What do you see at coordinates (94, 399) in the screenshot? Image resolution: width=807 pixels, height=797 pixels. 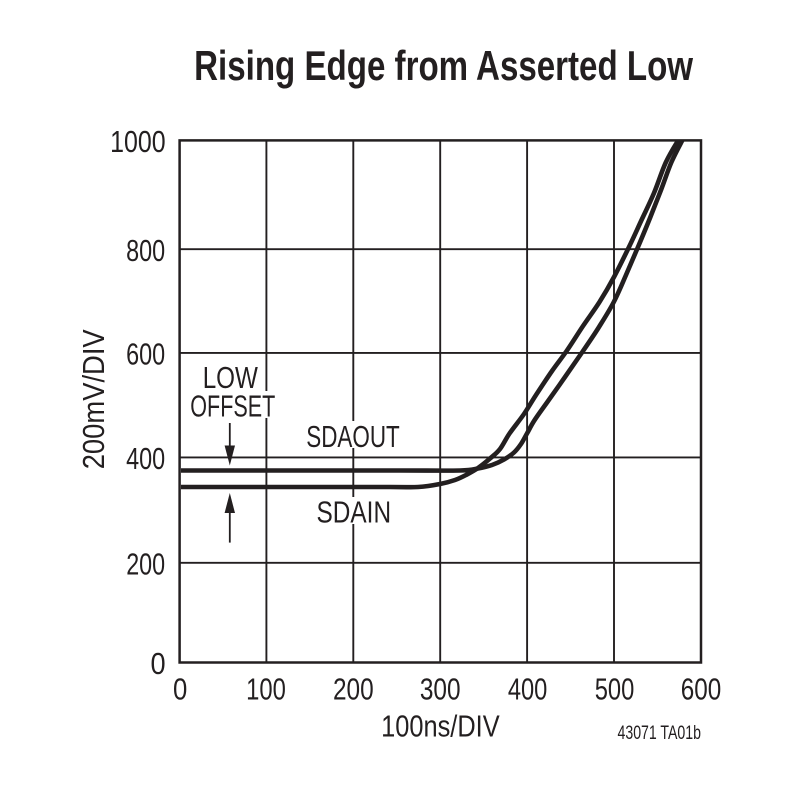 I see `svg-text: 200mV/DIV` at bounding box center [94, 399].